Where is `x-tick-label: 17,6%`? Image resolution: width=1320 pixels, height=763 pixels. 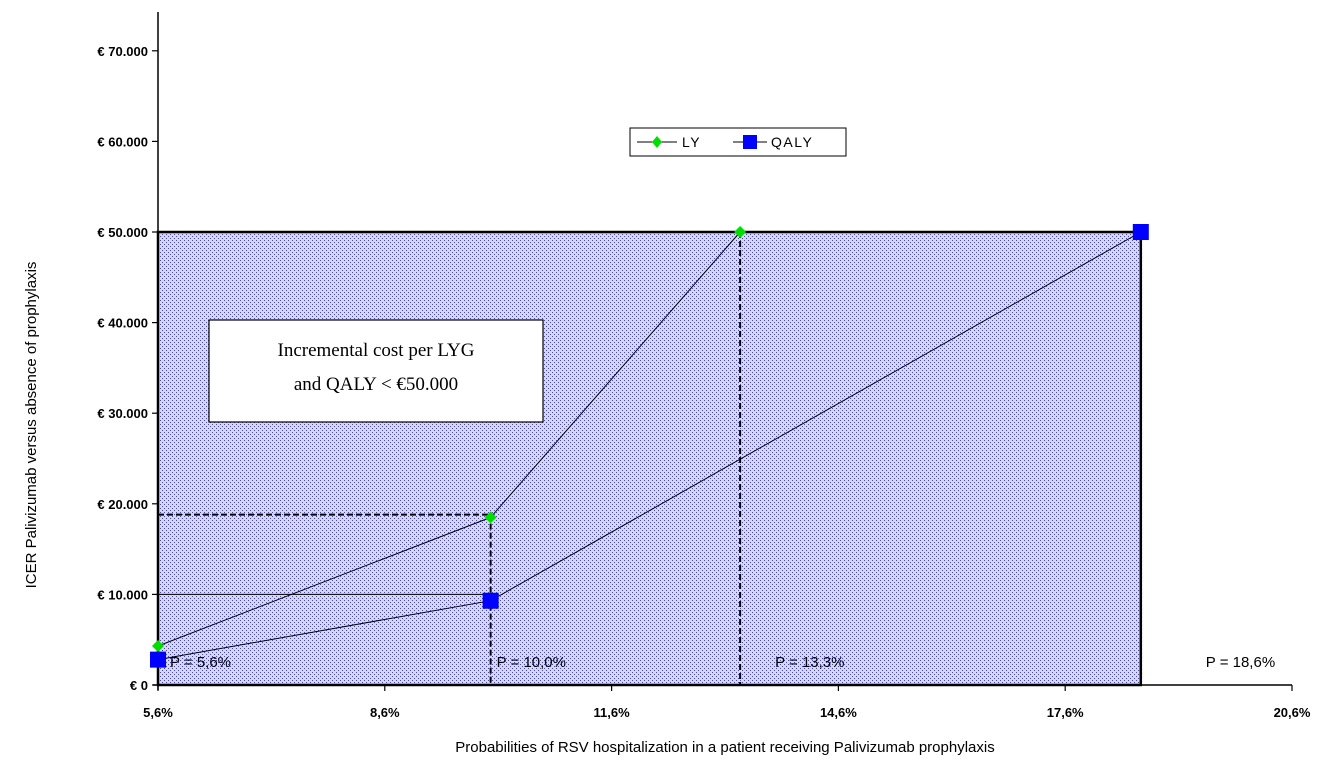 x-tick-label: 17,6% is located at coordinates (1065, 712).